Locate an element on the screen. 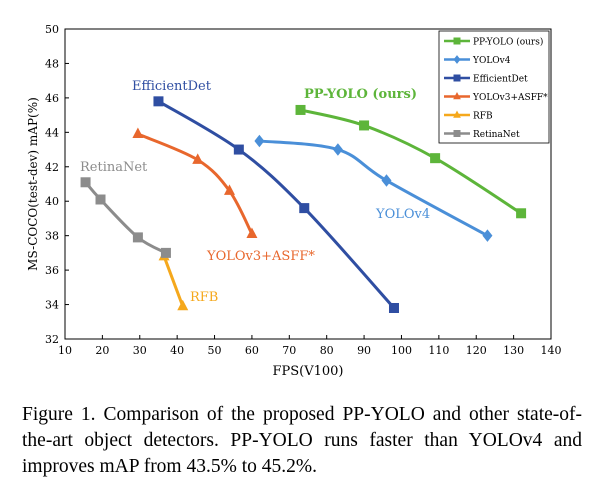 The height and width of the screenshot is (501, 596). legend-label-pp-yolo-ours: PP-YOLO (ours) is located at coordinates (508, 42).